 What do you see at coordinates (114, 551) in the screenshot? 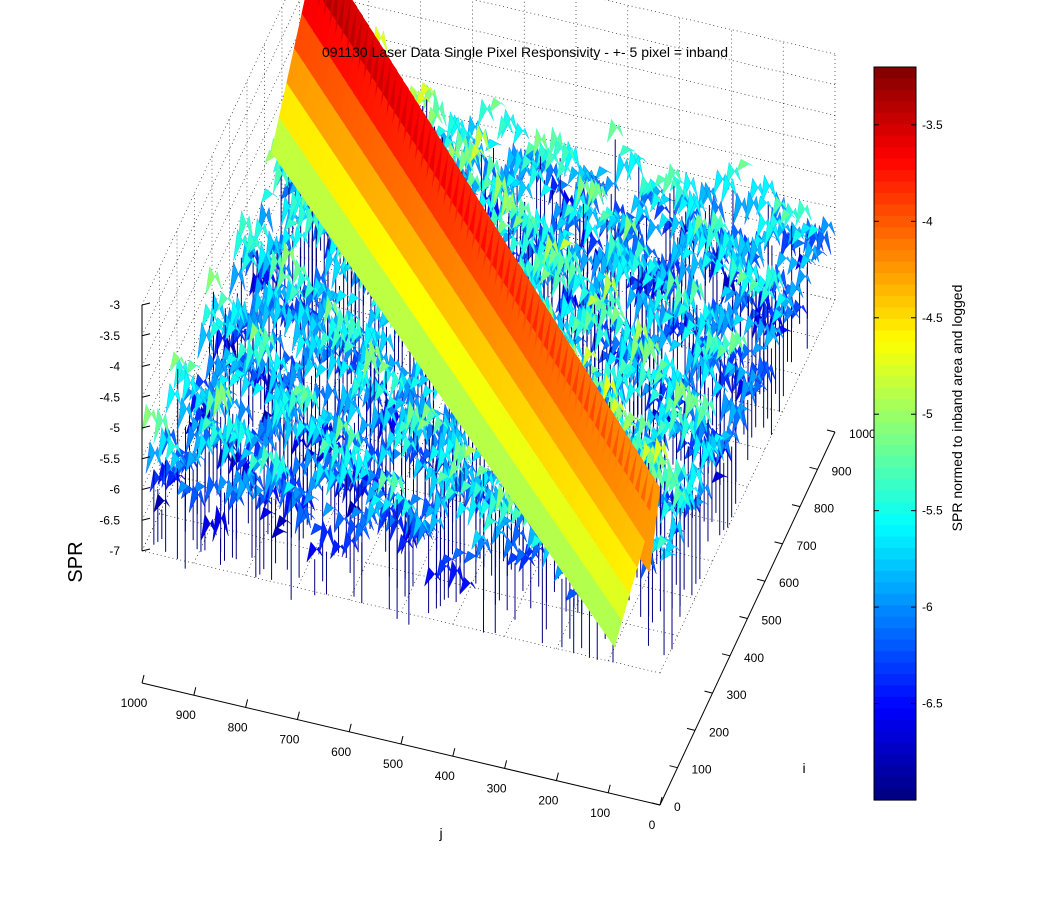
I see `z-tick-label: -7` at bounding box center [114, 551].